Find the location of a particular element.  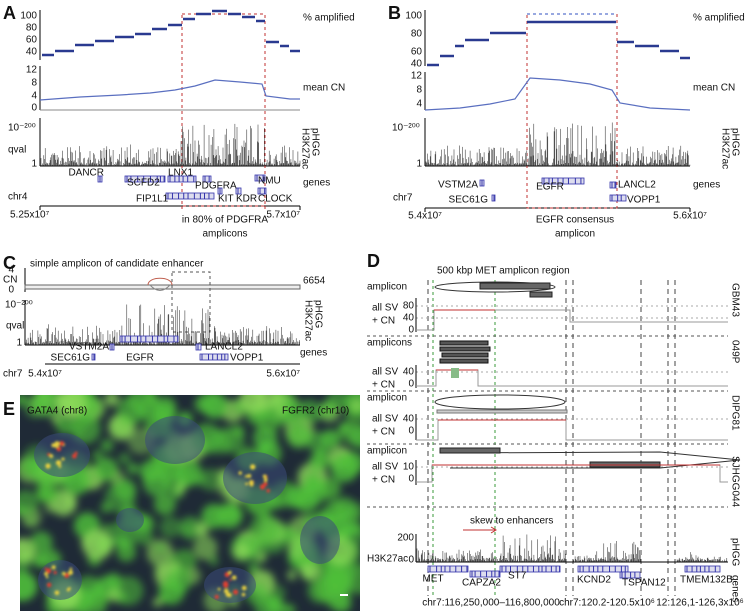

tick-label: 4 is located at coordinates (419, 104).